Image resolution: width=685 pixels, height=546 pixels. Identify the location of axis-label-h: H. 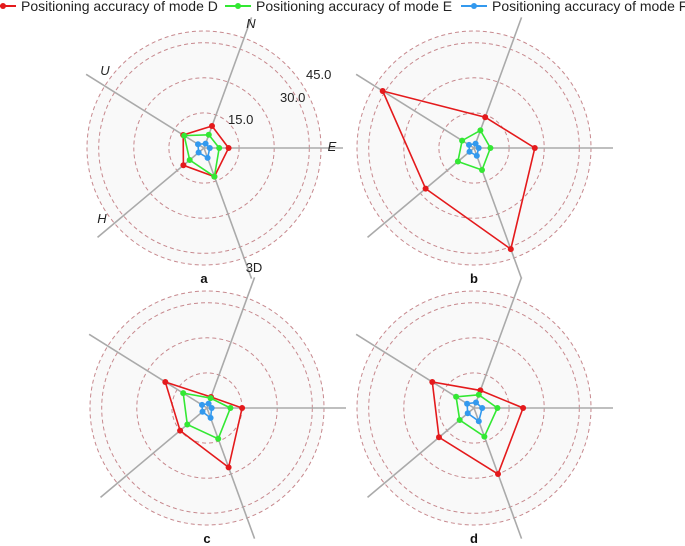
(102, 218).